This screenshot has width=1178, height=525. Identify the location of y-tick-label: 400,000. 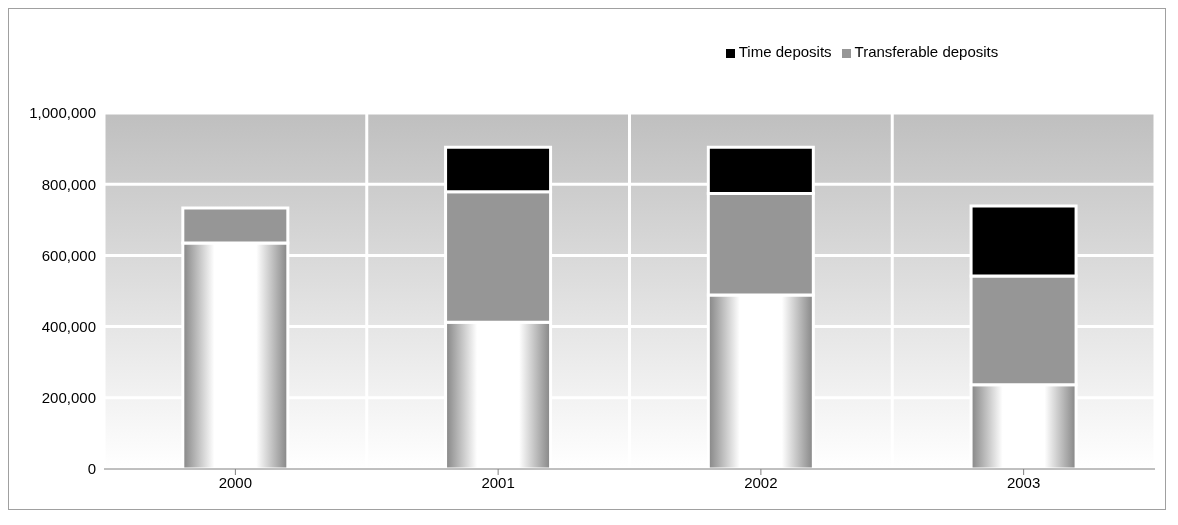
(68, 326).